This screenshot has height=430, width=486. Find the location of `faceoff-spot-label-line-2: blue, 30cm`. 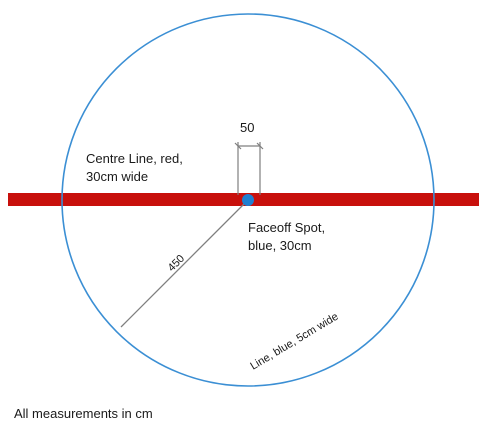

faceoff-spot-label-line-2: blue, 30cm is located at coordinates (280, 245).